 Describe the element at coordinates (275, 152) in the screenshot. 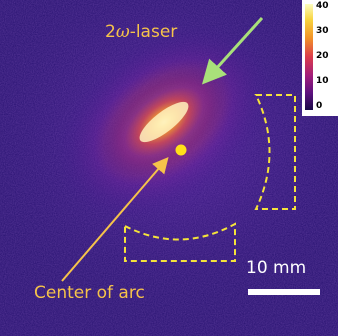

I see `right-arc-outline` at that location.